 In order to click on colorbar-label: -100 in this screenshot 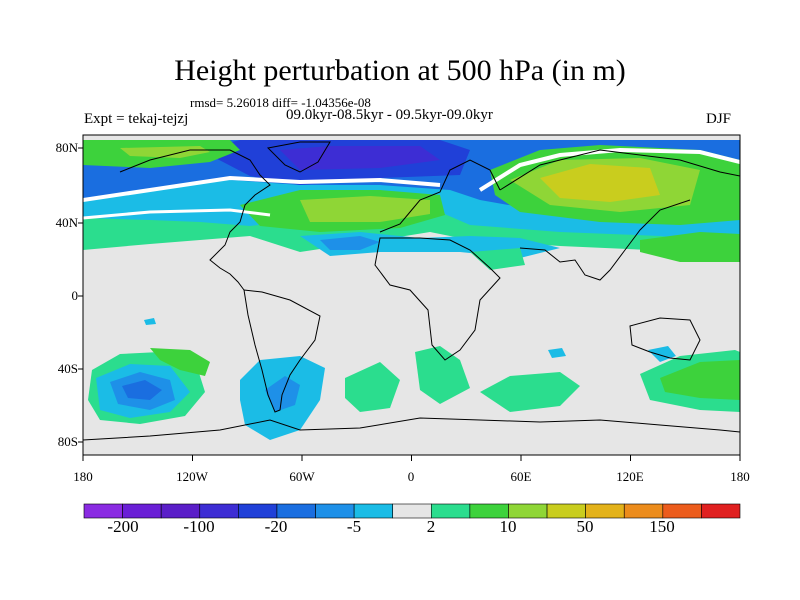, I will do `click(199, 526)`.